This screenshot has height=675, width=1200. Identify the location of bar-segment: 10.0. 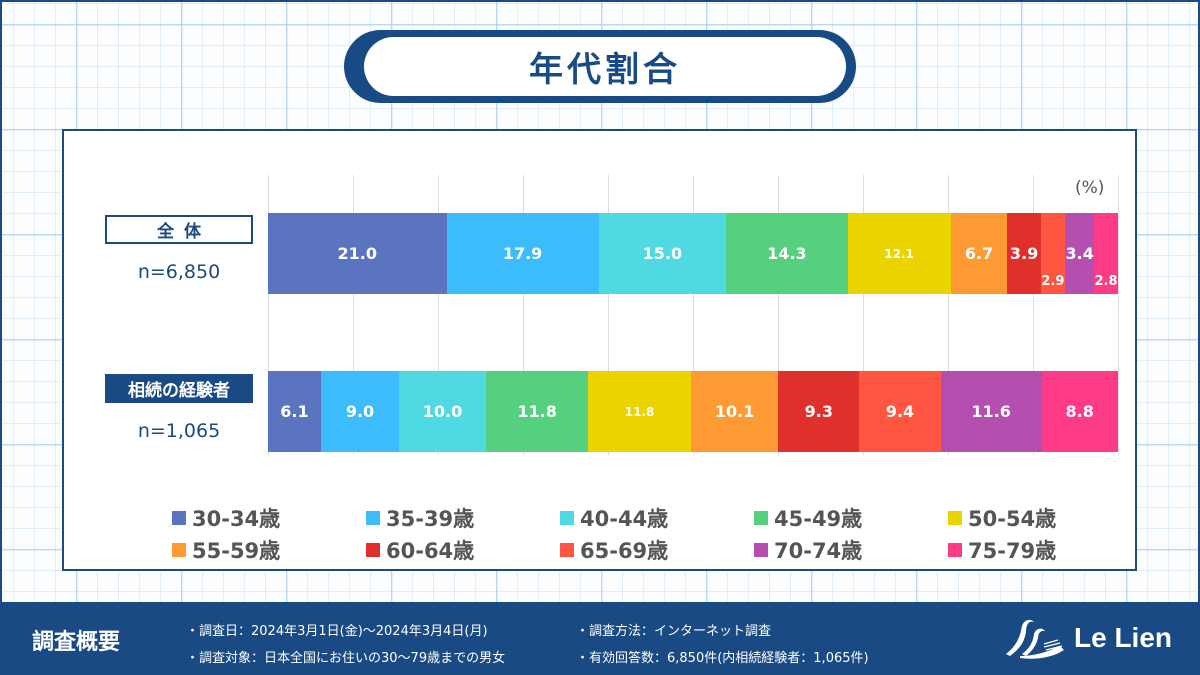
(442, 411).